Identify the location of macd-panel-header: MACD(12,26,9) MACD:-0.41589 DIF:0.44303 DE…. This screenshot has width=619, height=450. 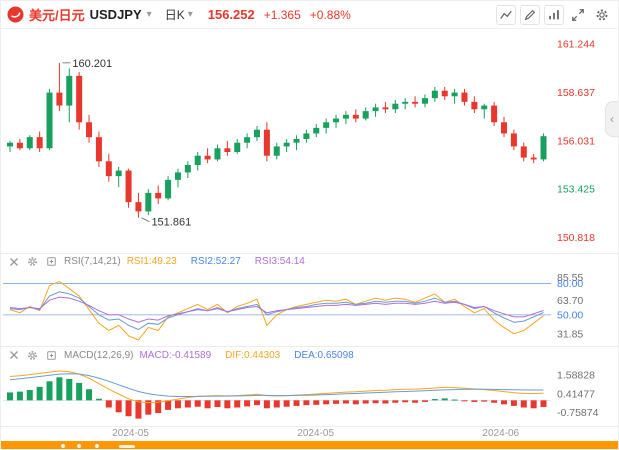
(309, 354).